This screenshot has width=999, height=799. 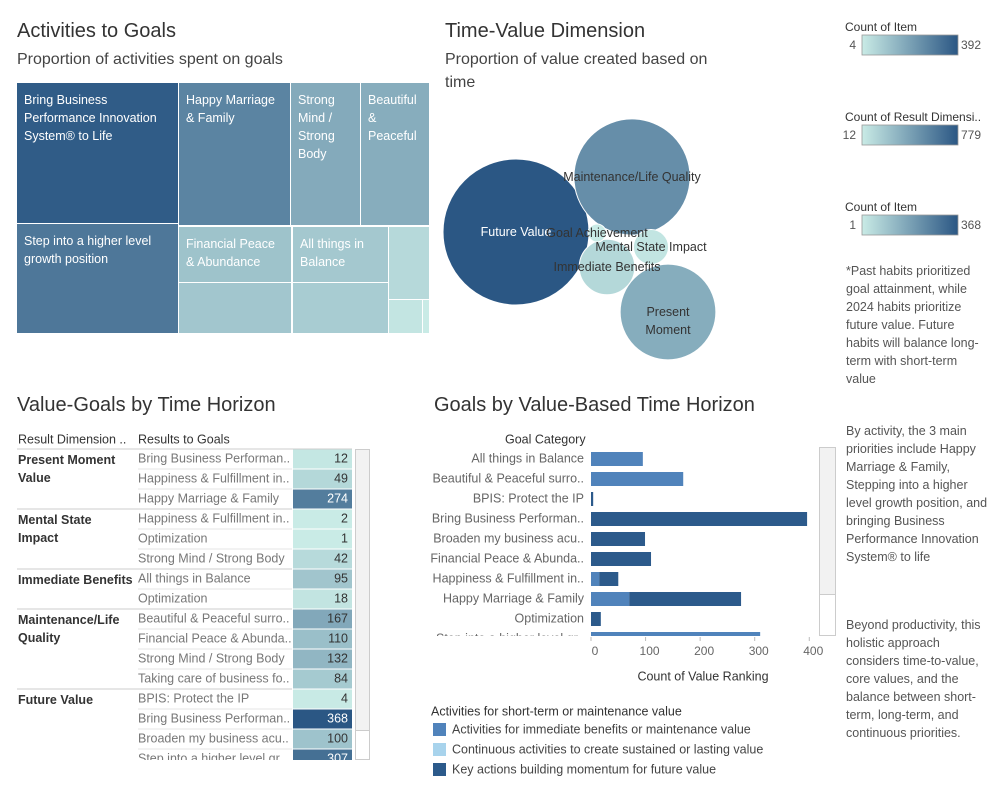 I want to click on value-label: 95, so click(x=341, y=578).